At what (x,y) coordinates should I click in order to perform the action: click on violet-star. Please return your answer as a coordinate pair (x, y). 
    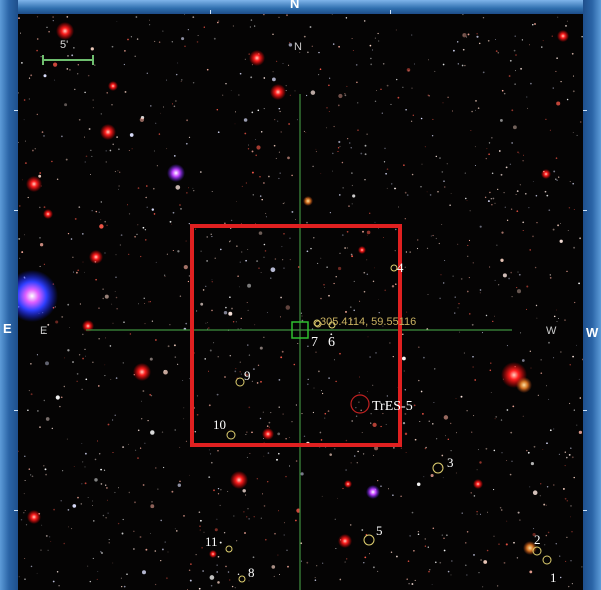
    Looking at the image, I should click on (373, 492).